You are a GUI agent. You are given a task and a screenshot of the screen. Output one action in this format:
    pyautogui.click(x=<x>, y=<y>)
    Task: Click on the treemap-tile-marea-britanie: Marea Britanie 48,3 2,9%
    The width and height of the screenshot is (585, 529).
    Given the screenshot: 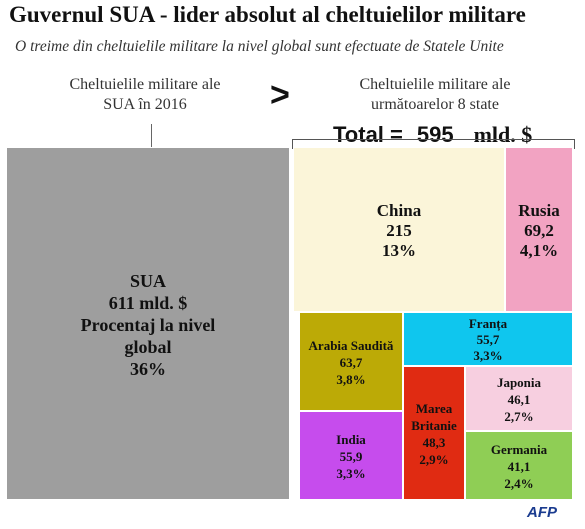 What is the action you would take?
    pyautogui.click(x=434, y=433)
    